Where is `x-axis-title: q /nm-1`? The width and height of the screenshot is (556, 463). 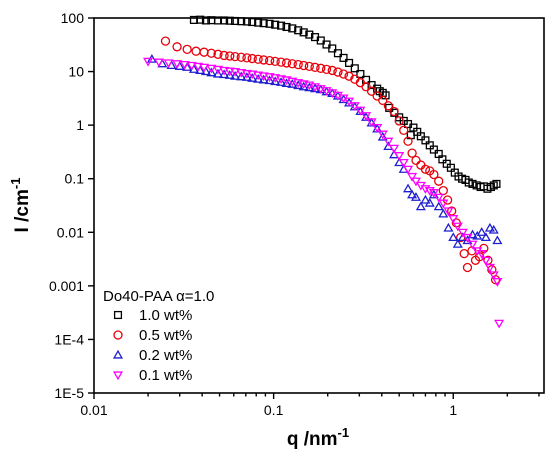
x-axis-title: q /nm-1 is located at coordinates (318, 437).